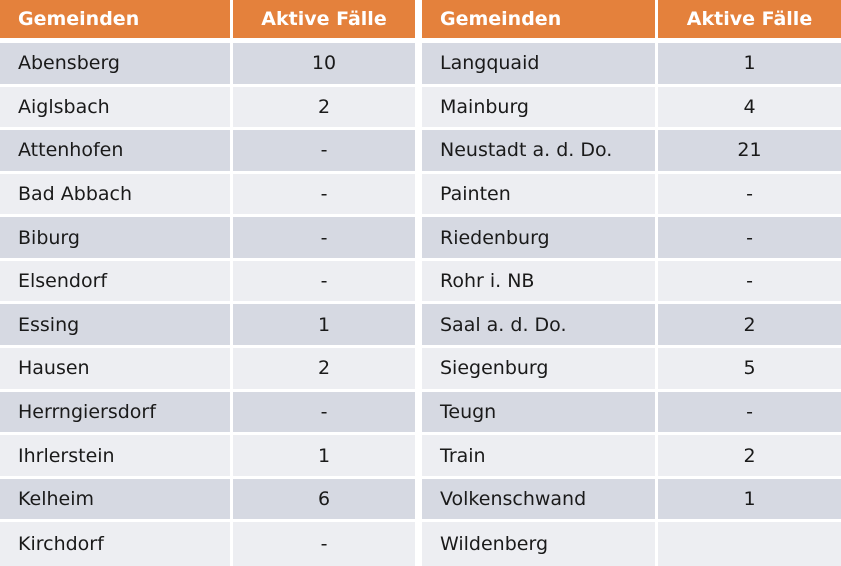 The image size is (841, 566). What do you see at coordinates (116, 239) in the screenshot?
I see `municipality-cell: Biburg` at bounding box center [116, 239].